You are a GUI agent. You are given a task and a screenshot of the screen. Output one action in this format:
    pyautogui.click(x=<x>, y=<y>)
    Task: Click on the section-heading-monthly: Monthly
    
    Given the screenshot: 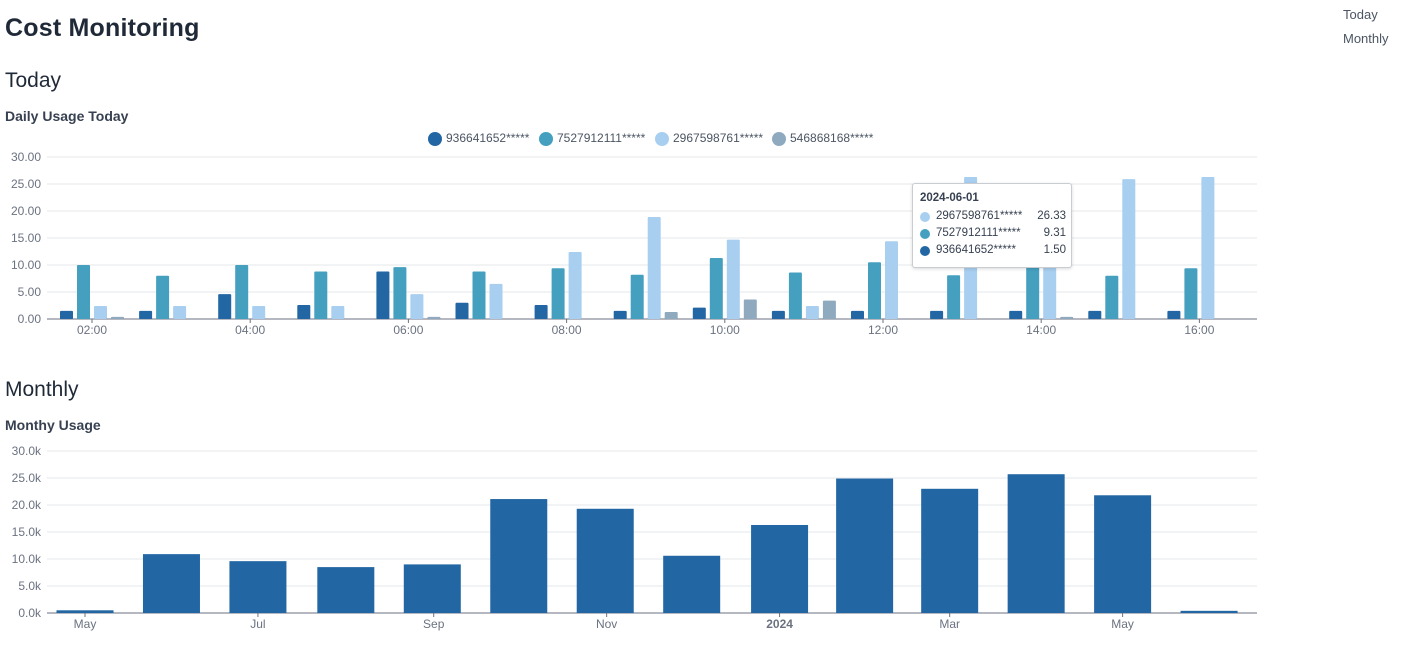 What is the action you would take?
    pyautogui.click(x=42, y=389)
    